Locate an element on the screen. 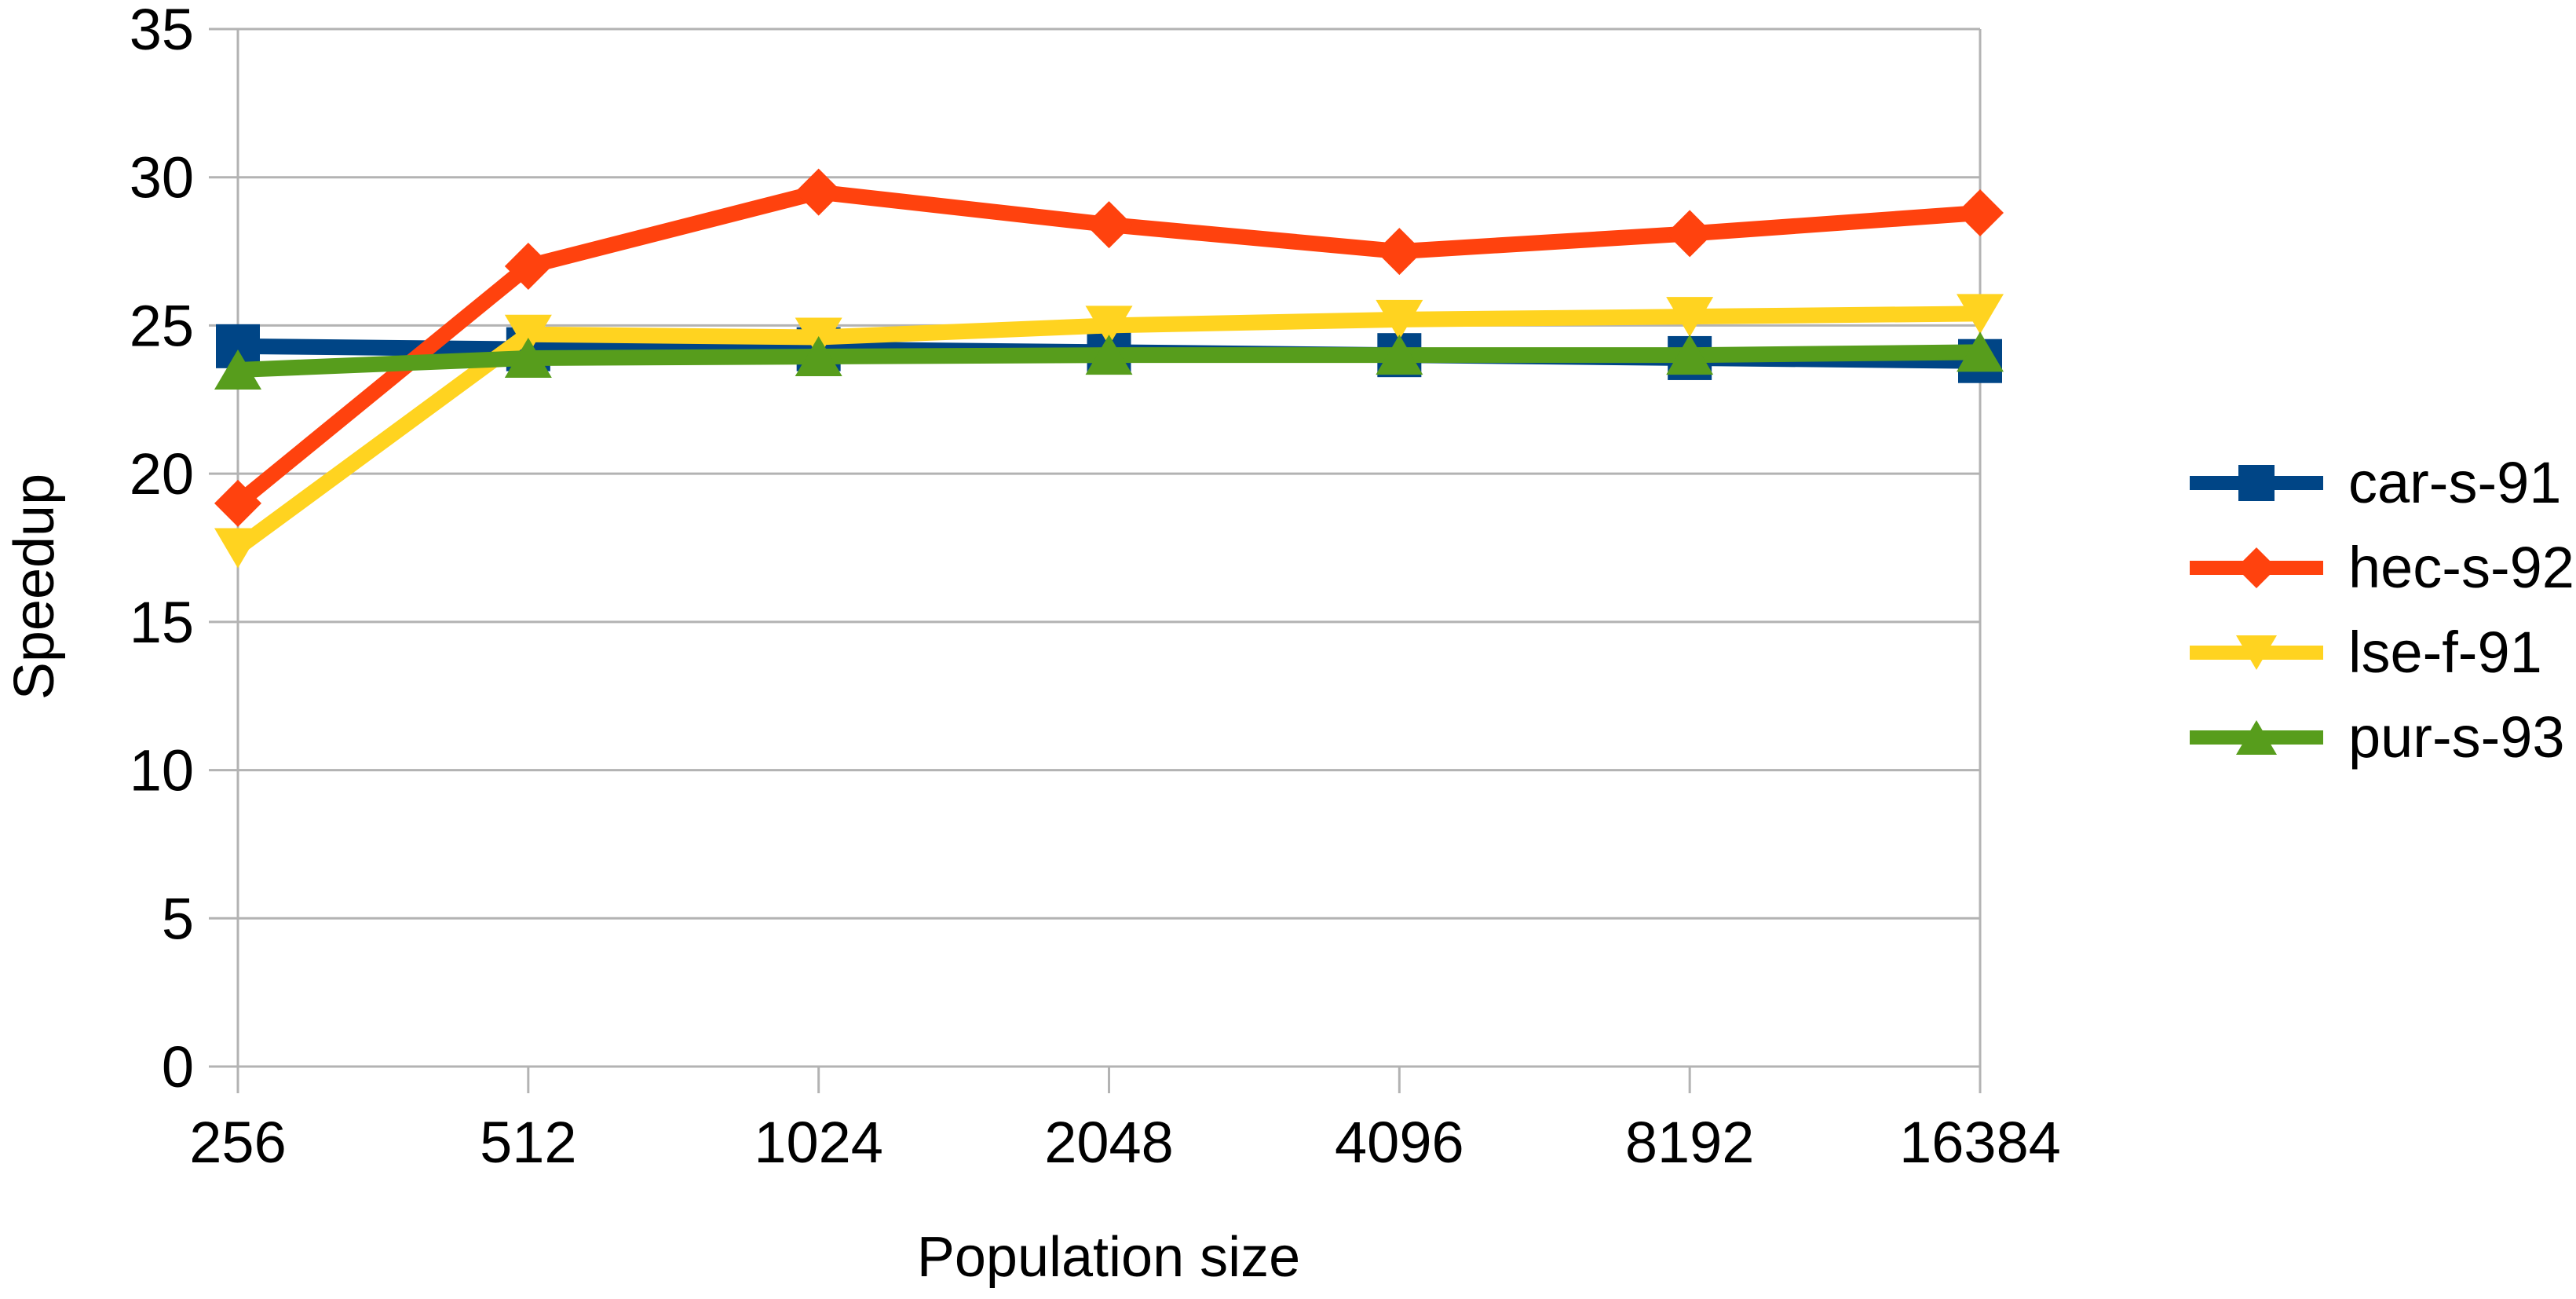 This screenshot has width=2576, height=1299. y-tick-label-25: 25 is located at coordinates (162, 325).